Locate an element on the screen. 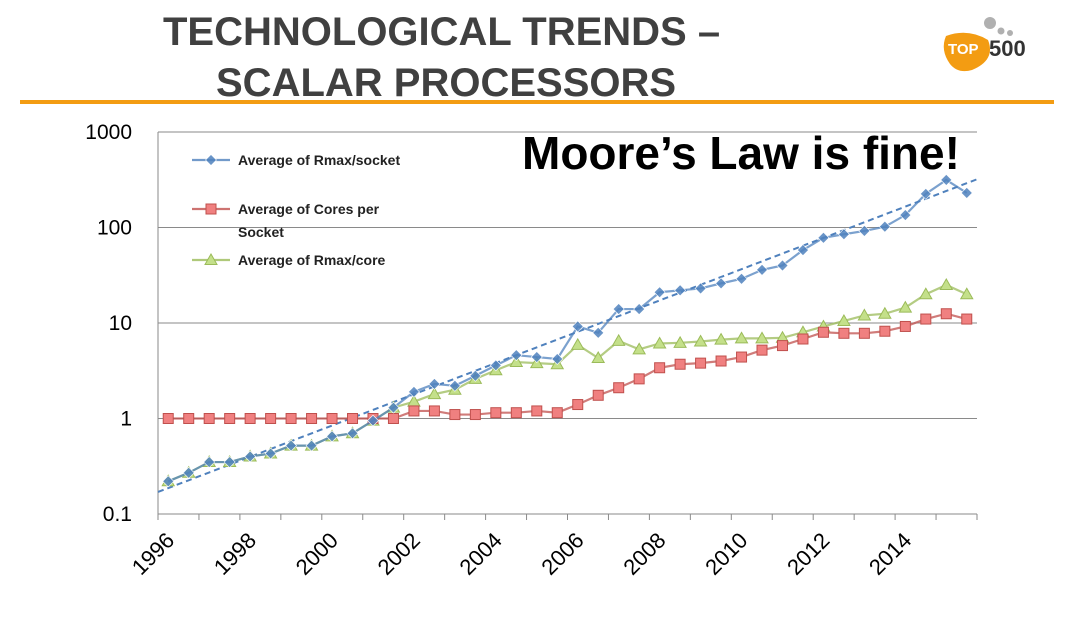  y-tick-label: 100 is located at coordinates (114, 228).